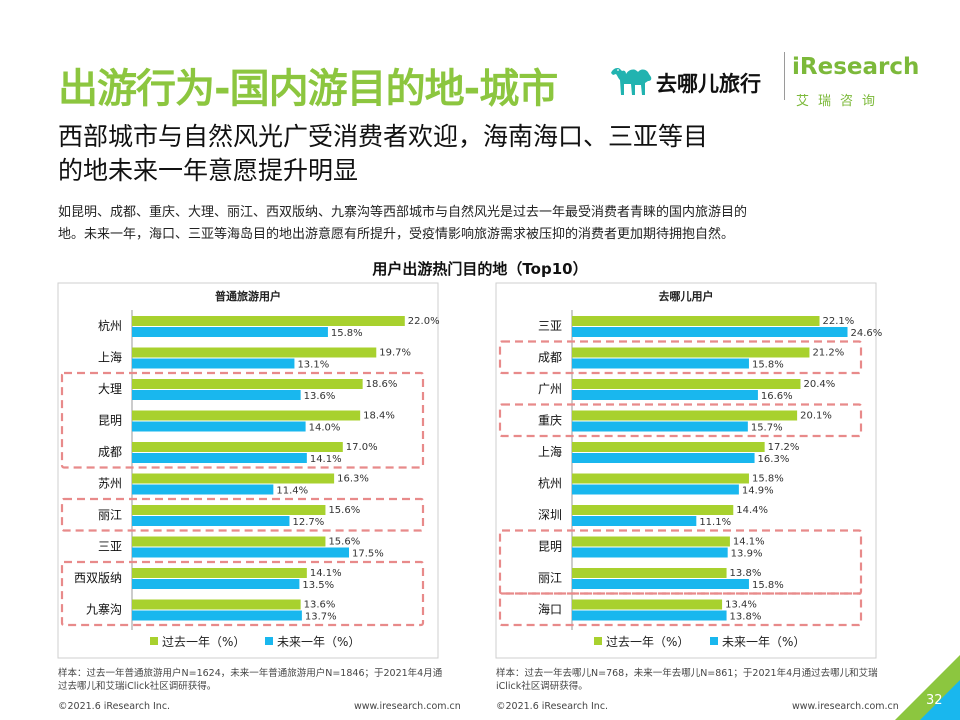 This screenshot has height=720, width=960. Describe the element at coordinates (480, 269) in the screenshot. I see `chart-title: 用户出游热门目的地（Top10）` at that location.